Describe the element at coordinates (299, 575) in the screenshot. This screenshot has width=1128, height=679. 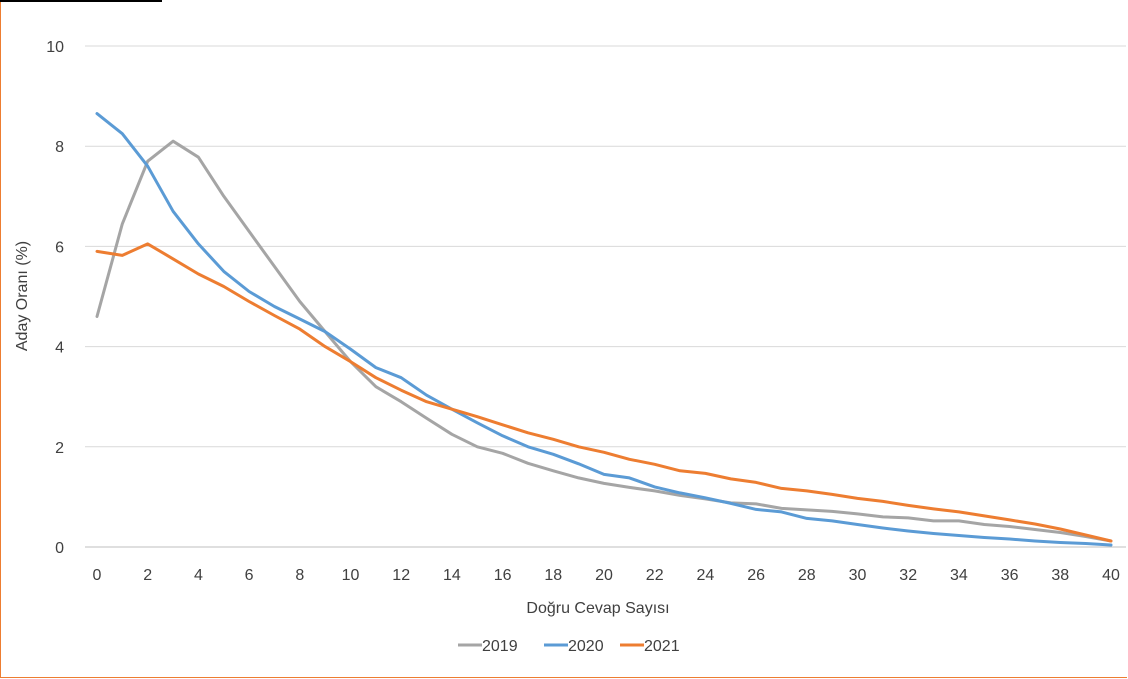
I see `x-tick-label: 8` at that location.